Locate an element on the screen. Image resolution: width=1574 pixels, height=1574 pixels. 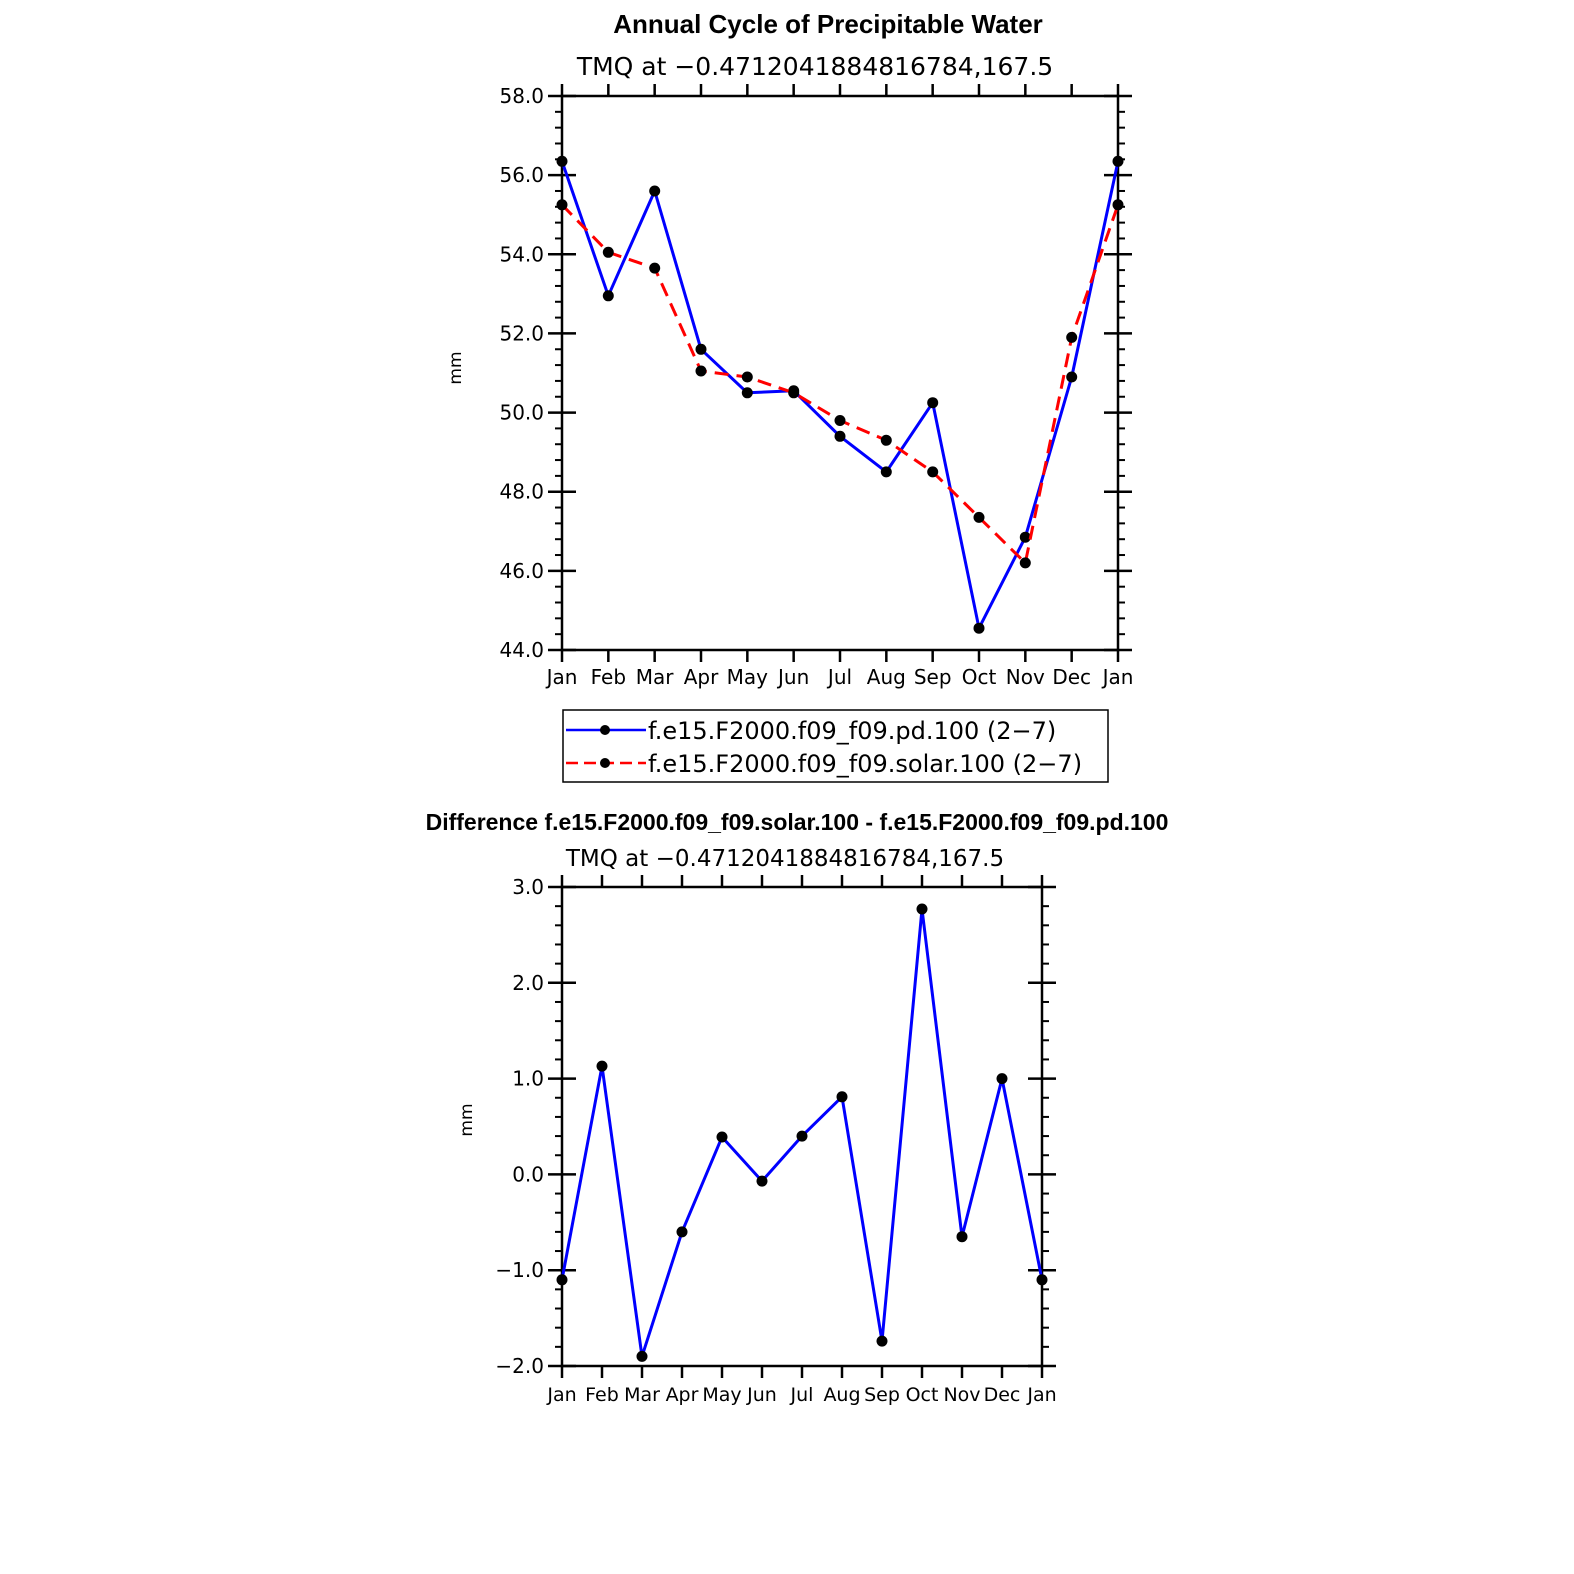
y-tick-label: 3.0 is located at coordinates (528, 887).